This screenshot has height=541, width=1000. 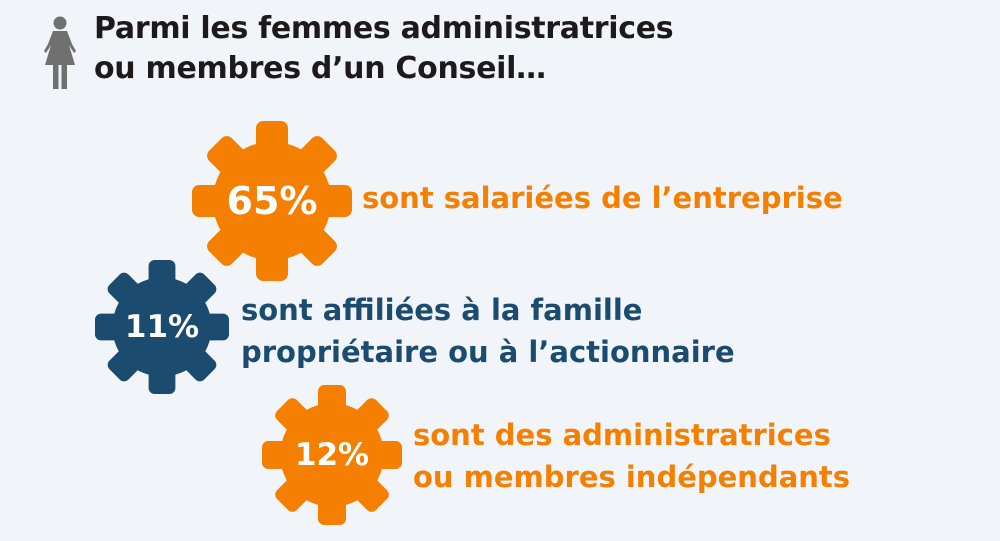 I want to click on gear-badge-12: 12%, so click(x=332, y=455).